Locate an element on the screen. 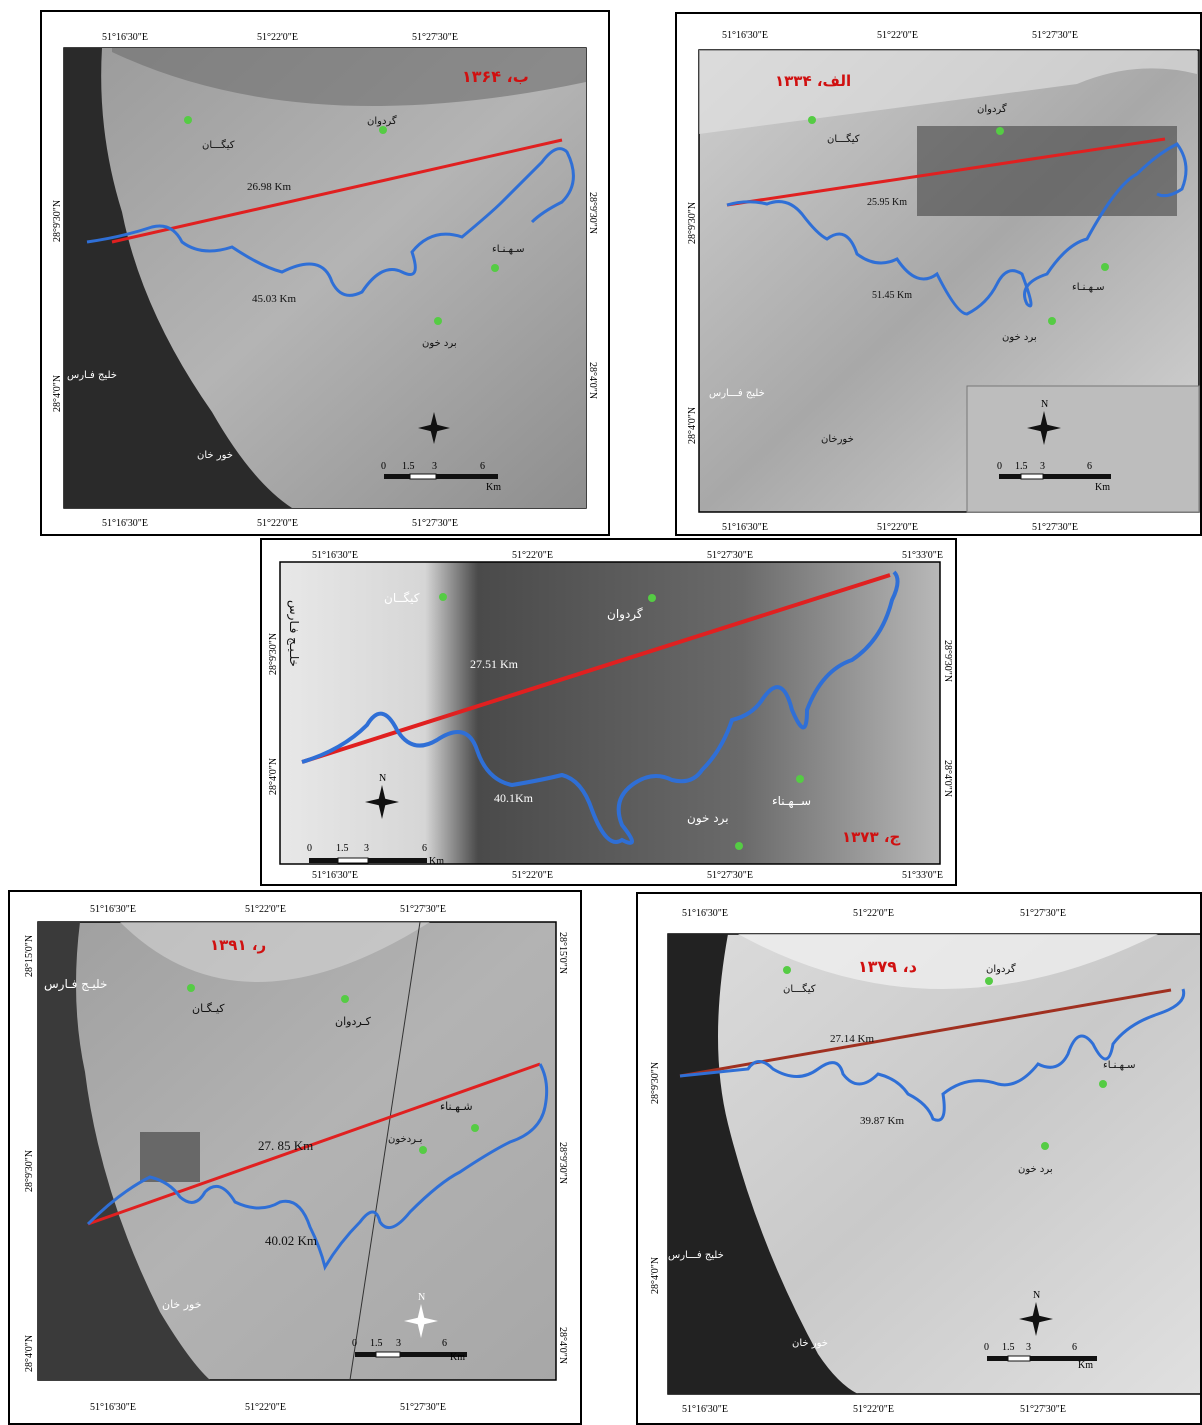 The height and width of the screenshot is (1425, 1202). tick-bottom-2: 51°22'0"E is located at coordinates (277, 523).